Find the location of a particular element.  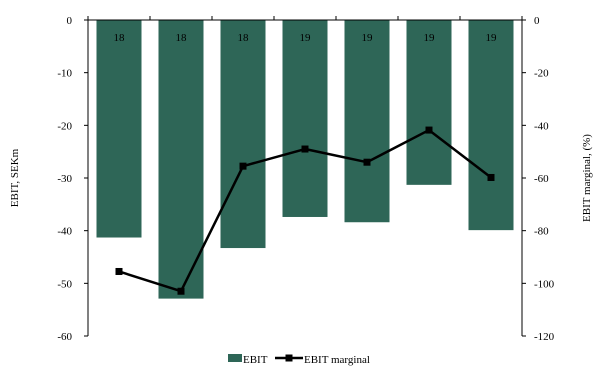

right-y-tick-label: -100 is located at coordinates (544, 284).